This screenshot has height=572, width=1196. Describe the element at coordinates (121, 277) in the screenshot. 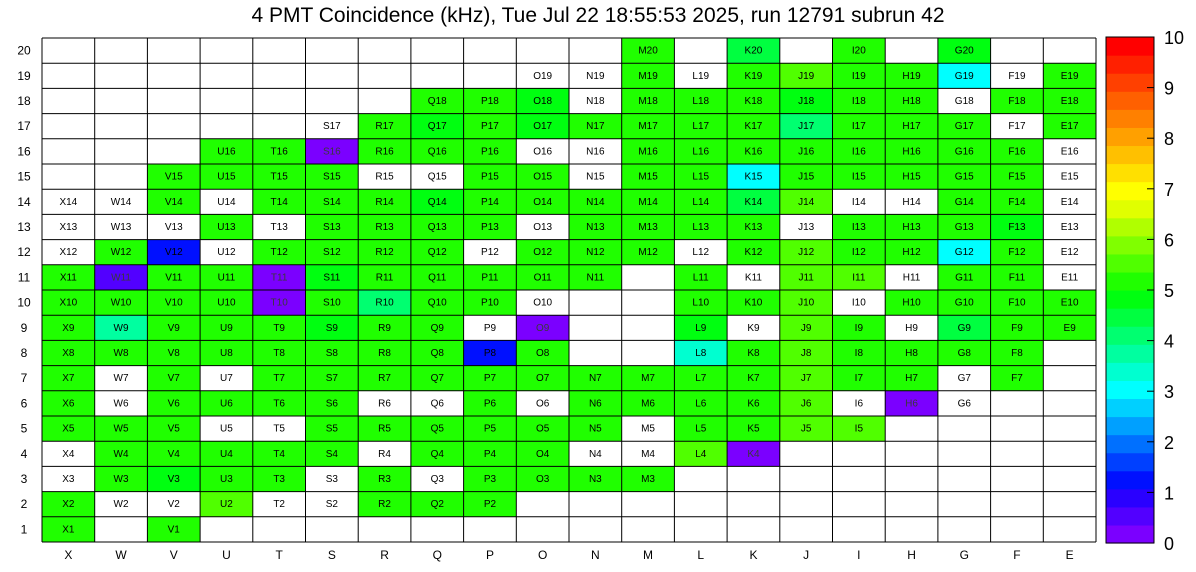

I see `cell-label: W11` at that location.